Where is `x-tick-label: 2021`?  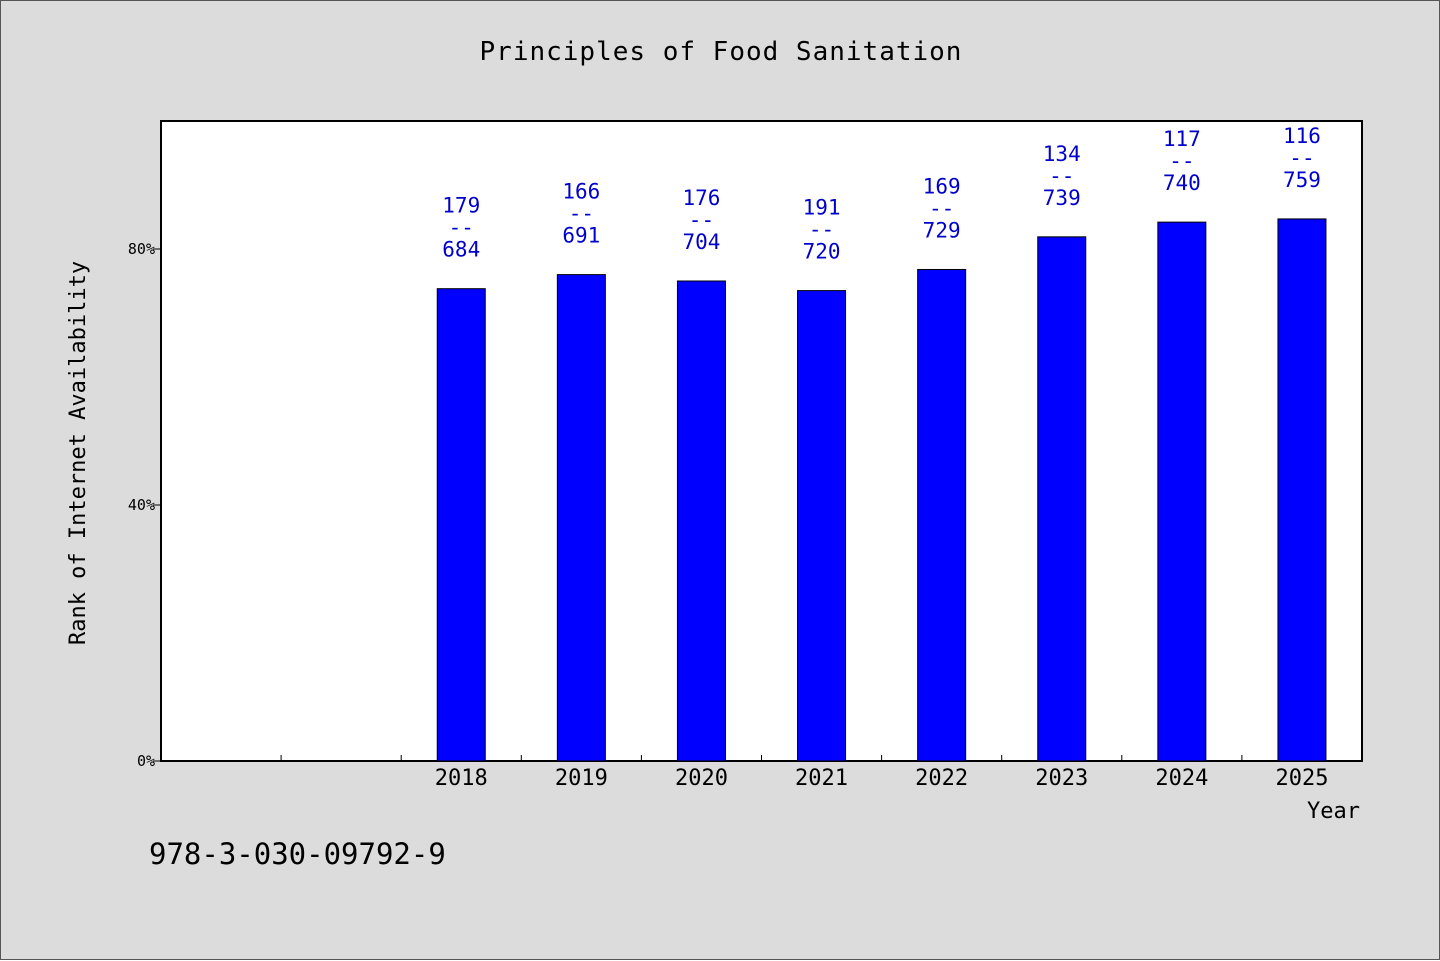
x-tick-label: 2021 is located at coordinates (821, 778).